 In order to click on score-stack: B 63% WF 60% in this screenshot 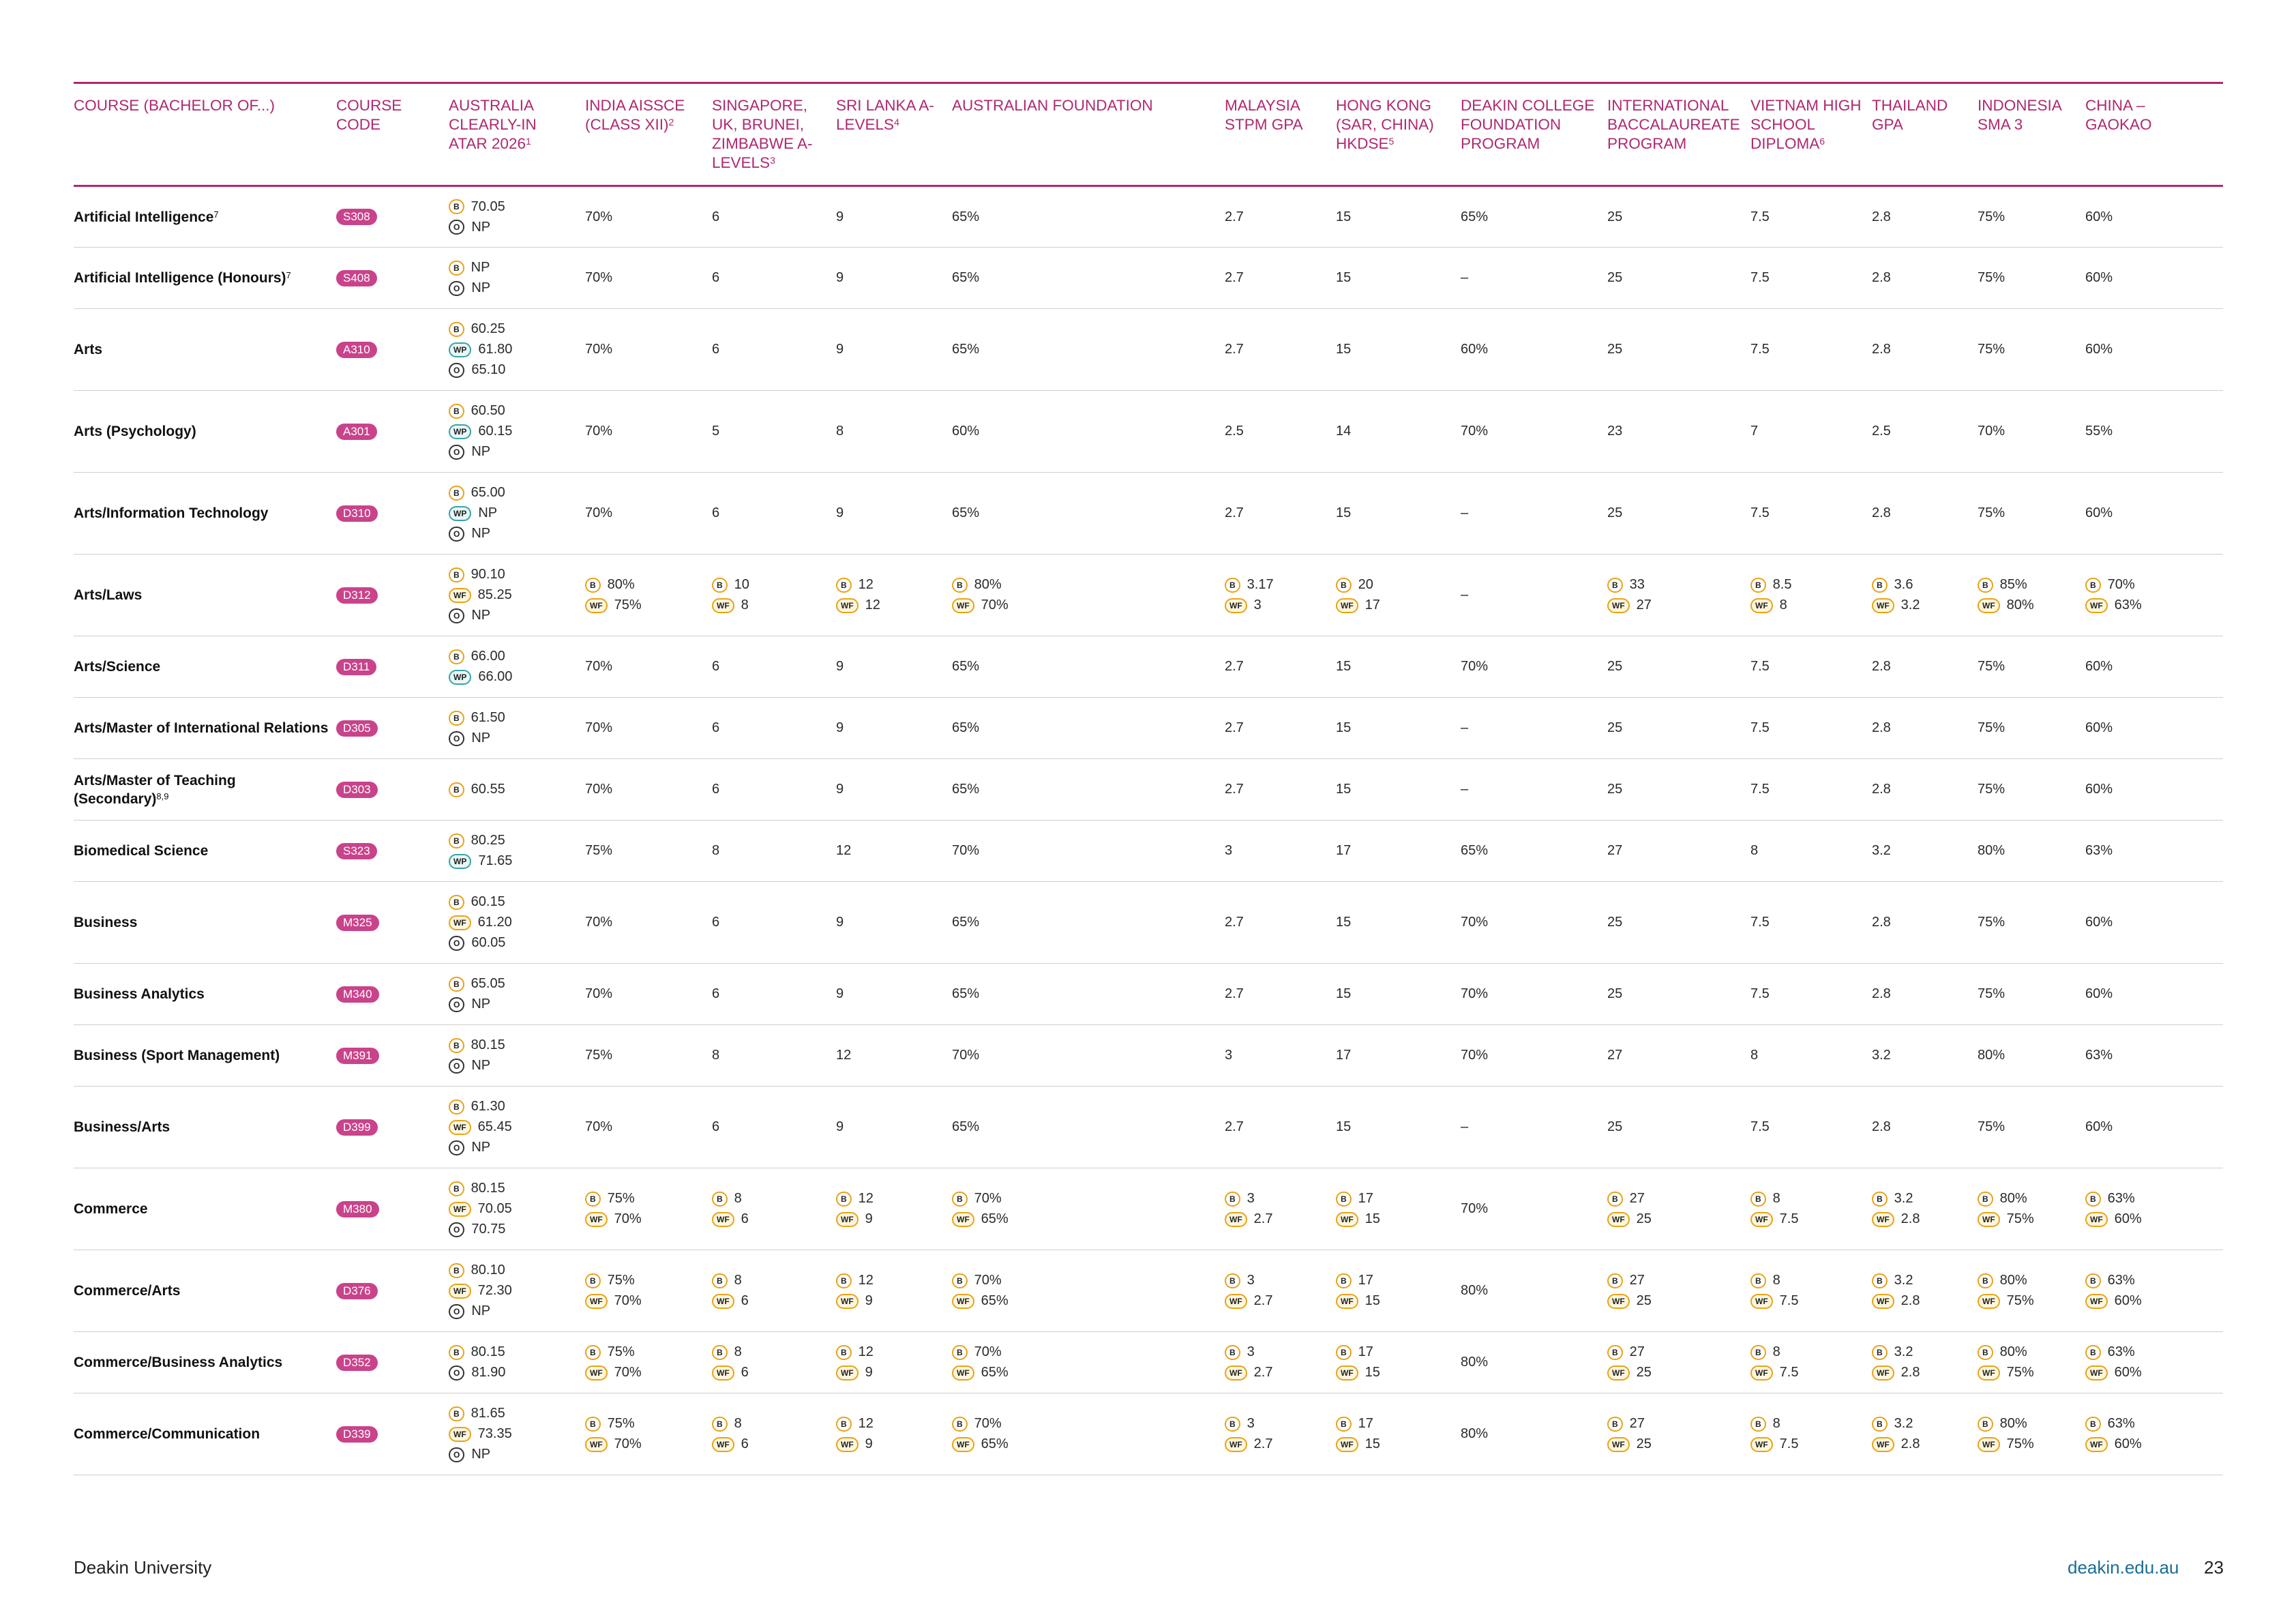, I will do `click(2152, 1434)`.